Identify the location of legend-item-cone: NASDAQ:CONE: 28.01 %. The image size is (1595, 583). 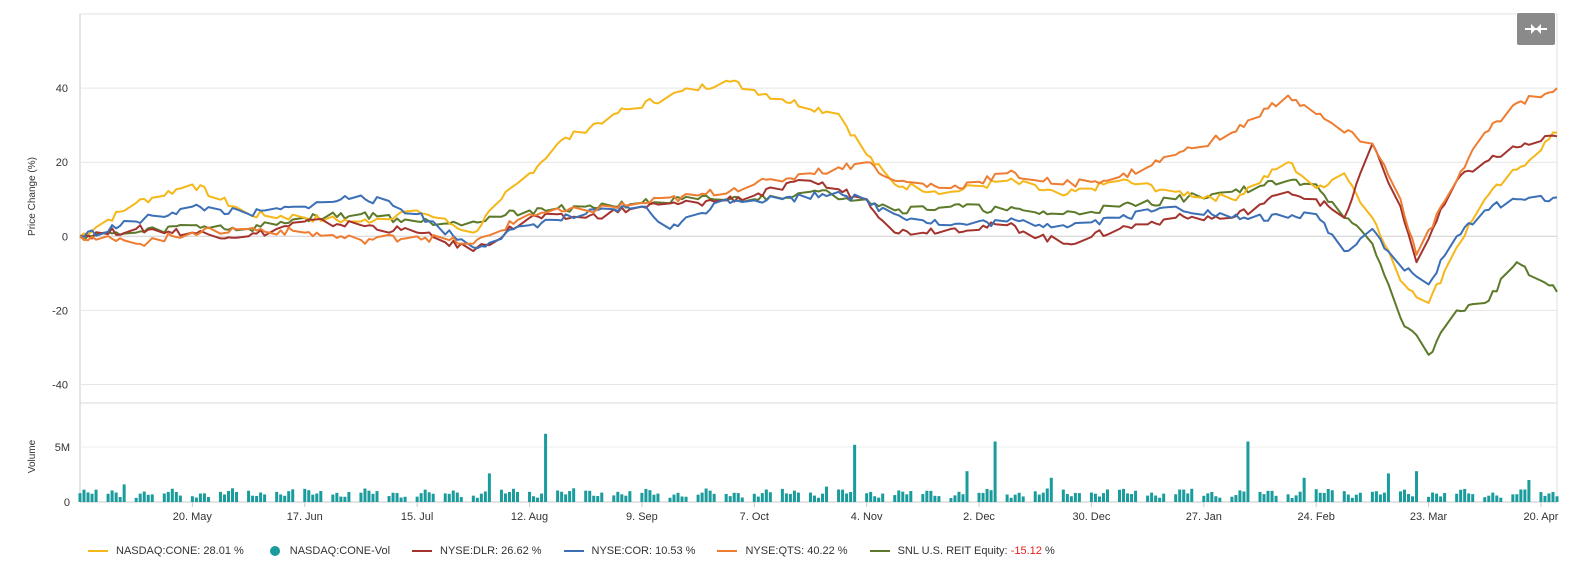
(166, 551).